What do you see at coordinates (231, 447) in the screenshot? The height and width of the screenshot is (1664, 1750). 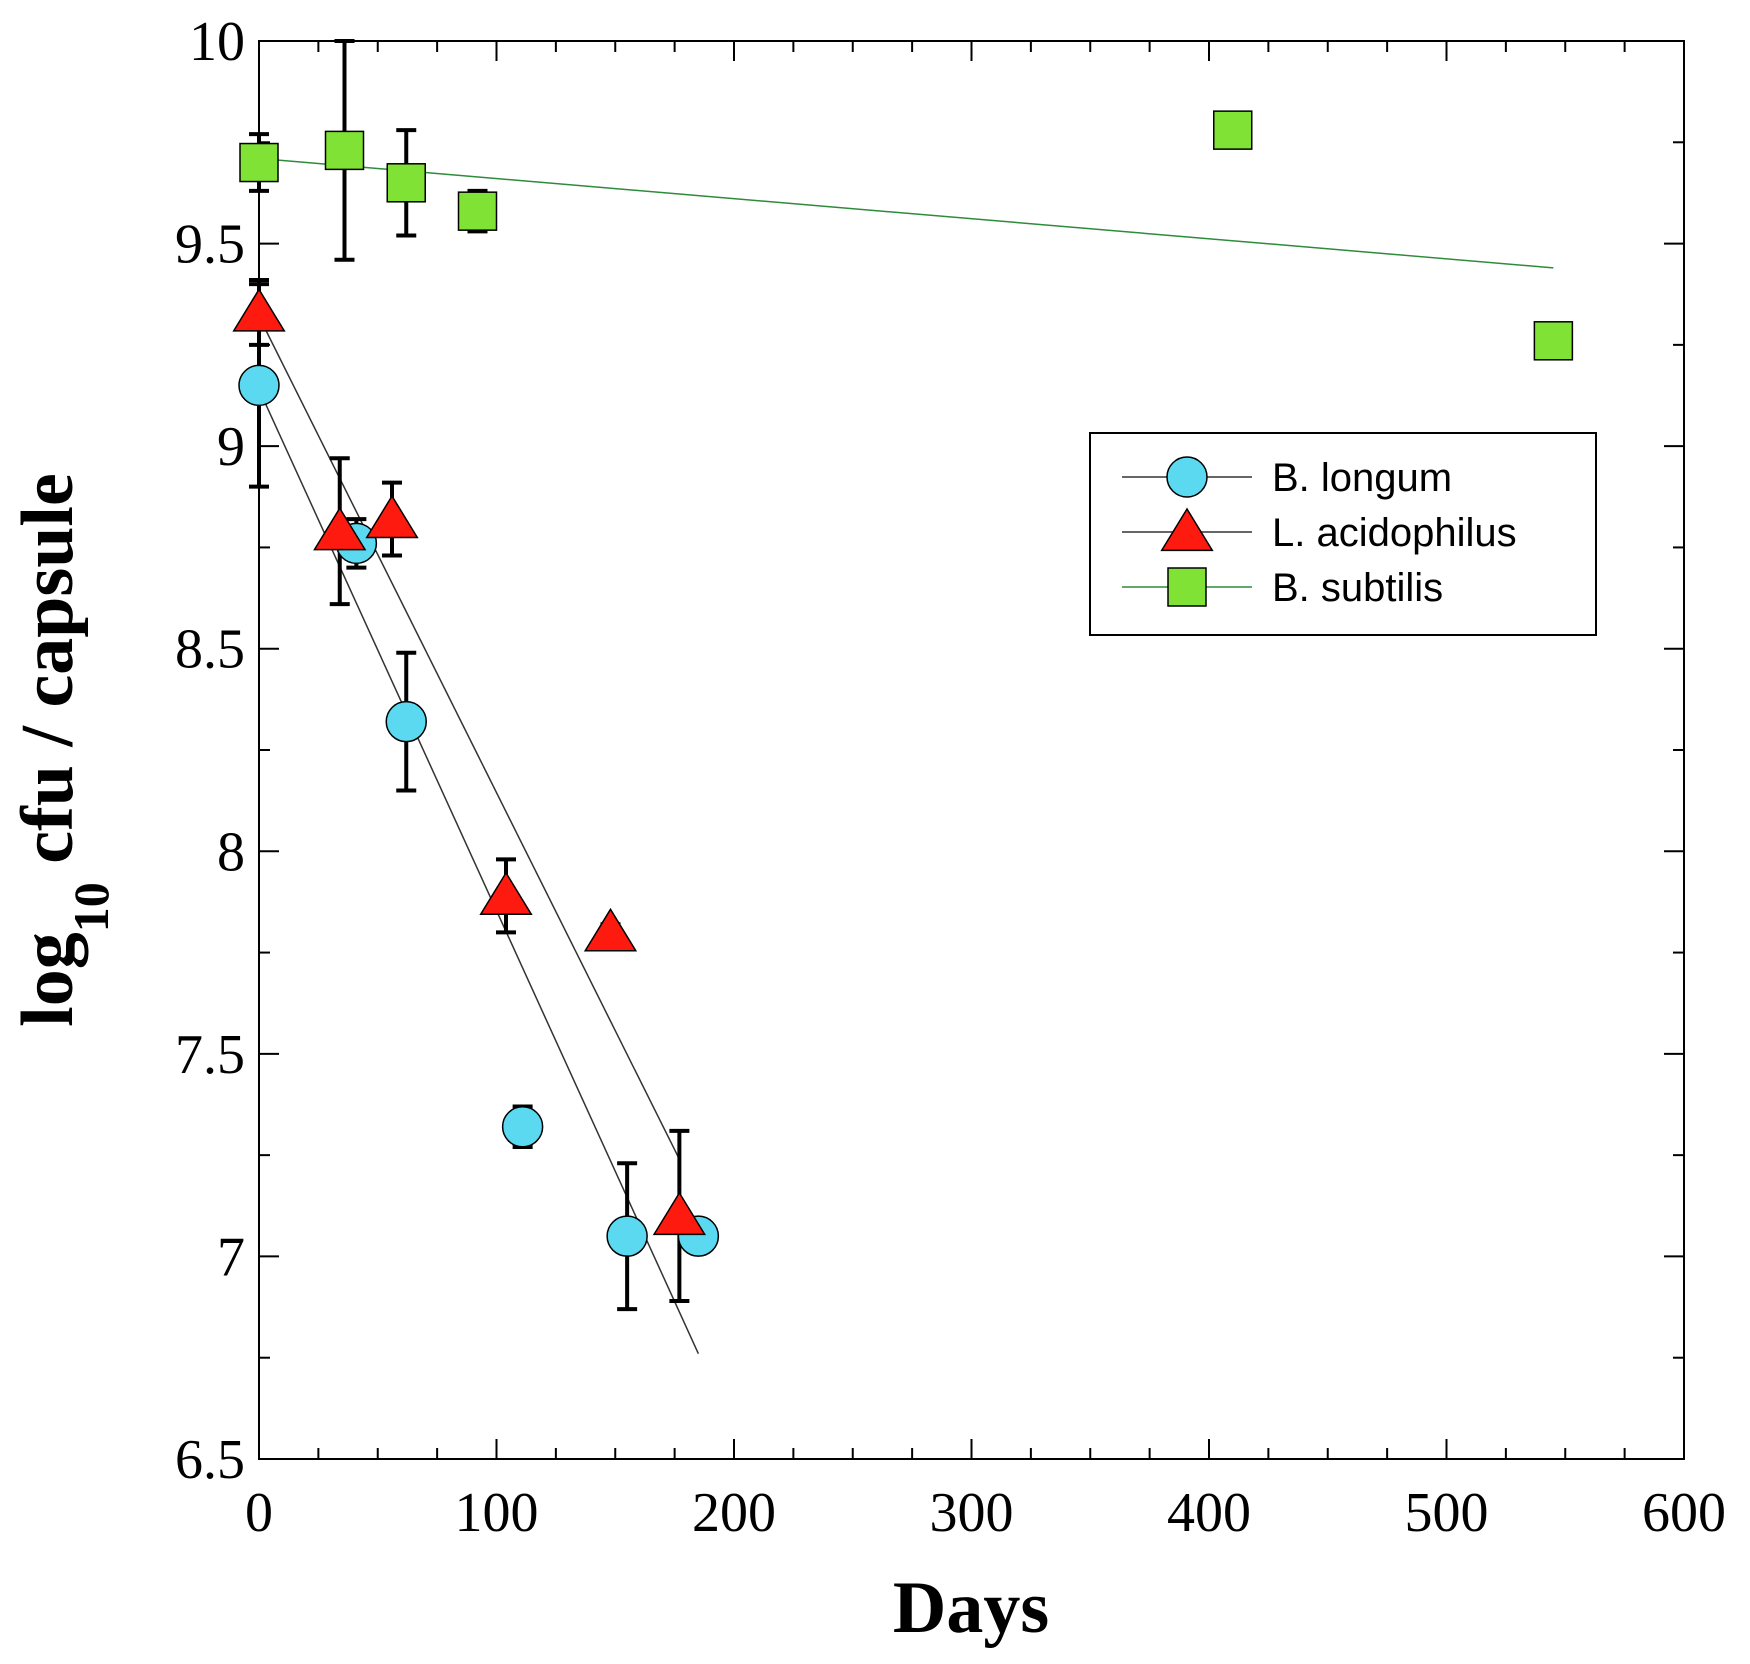 I see `y-tick-label: 9` at bounding box center [231, 447].